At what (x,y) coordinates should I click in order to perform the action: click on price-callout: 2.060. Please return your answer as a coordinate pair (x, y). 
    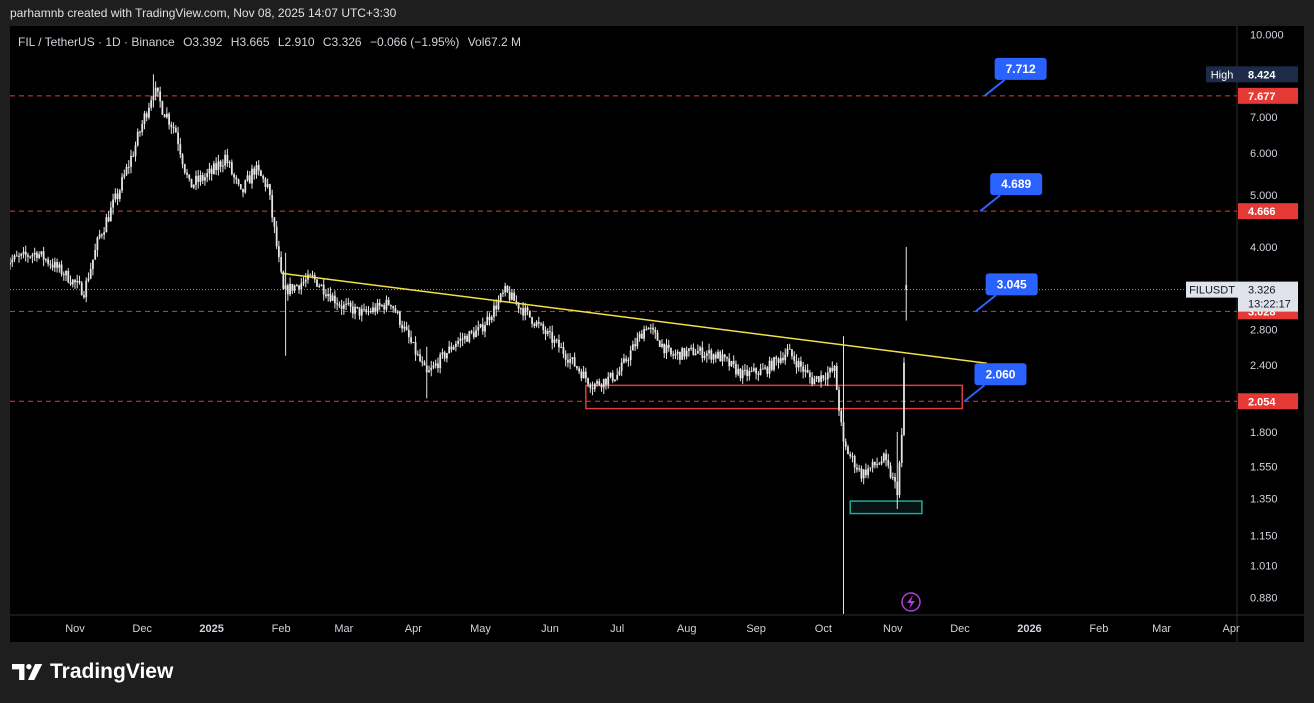
    Looking at the image, I should click on (995, 383).